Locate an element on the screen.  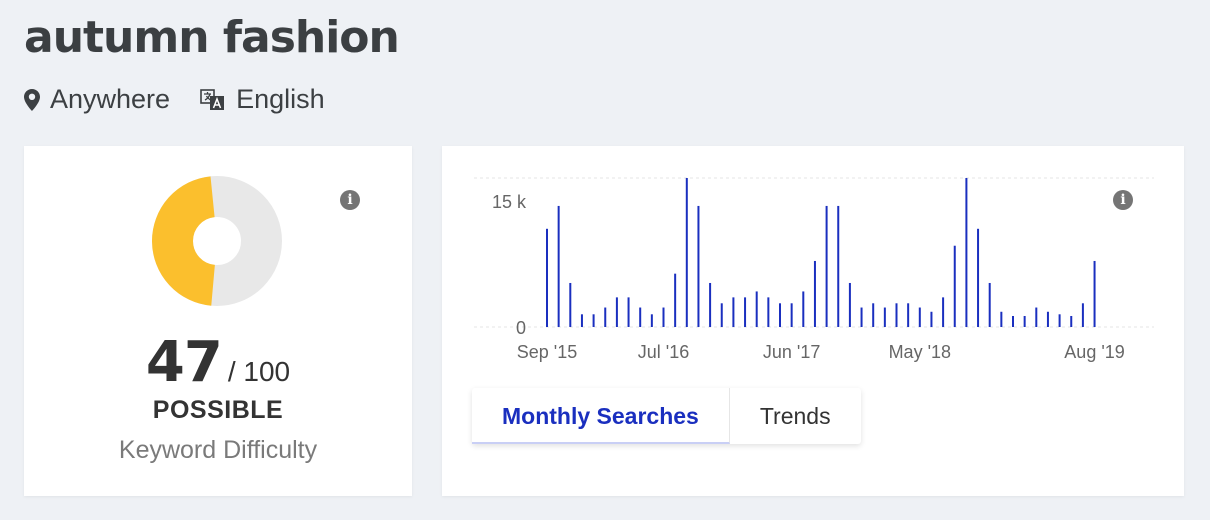
tab-trends: Trends is located at coordinates (795, 416).